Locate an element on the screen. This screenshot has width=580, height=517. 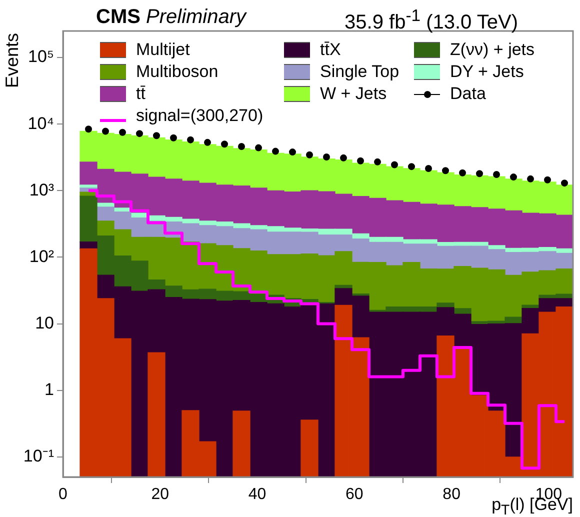
y-tick-label: 10 is located at coordinates (44, 322).